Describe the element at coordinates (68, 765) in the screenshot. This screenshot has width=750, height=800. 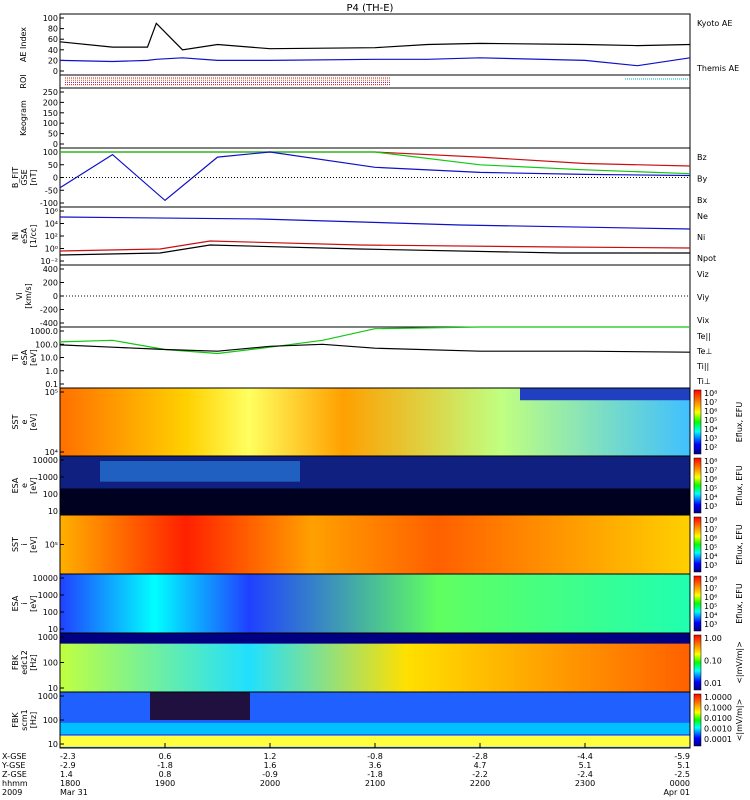
I see `x-tick-label: -2.9` at that location.